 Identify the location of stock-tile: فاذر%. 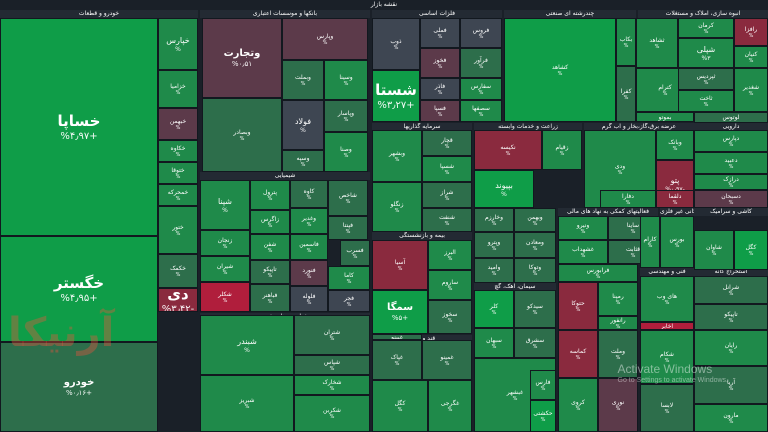
(440, 89).